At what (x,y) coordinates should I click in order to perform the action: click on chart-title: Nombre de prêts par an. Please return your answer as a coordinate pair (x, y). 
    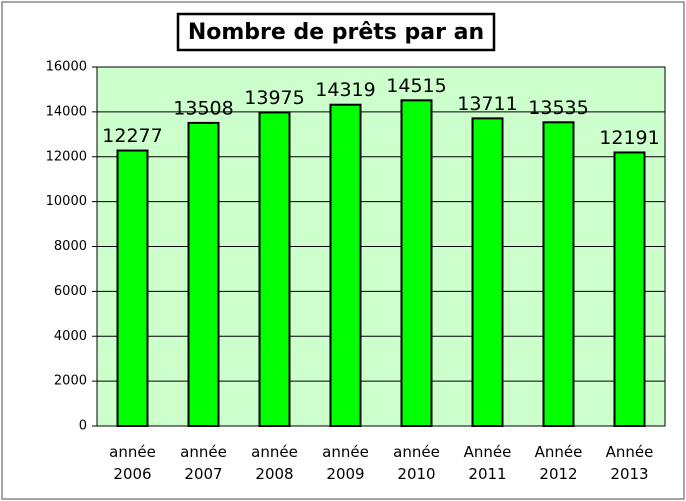
    Looking at the image, I should click on (336, 32).